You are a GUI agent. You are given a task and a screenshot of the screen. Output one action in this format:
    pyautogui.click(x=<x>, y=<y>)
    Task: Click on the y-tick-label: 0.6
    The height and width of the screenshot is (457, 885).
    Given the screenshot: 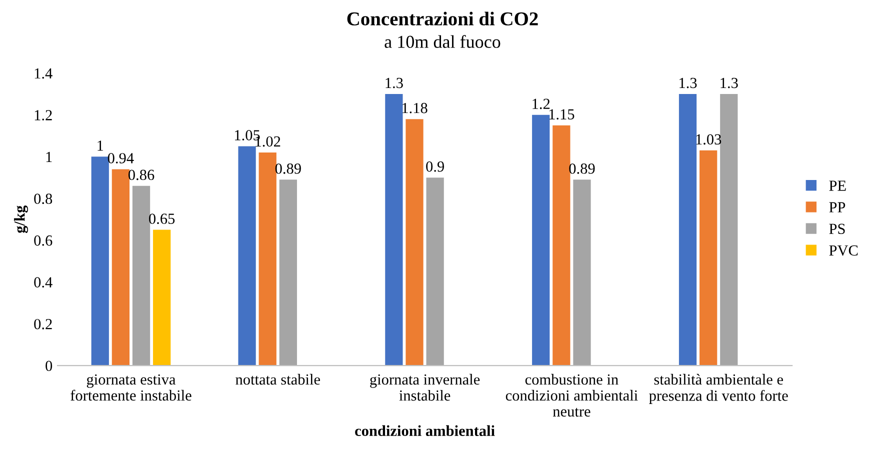 What is the action you would take?
    pyautogui.click(x=43, y=240)
    